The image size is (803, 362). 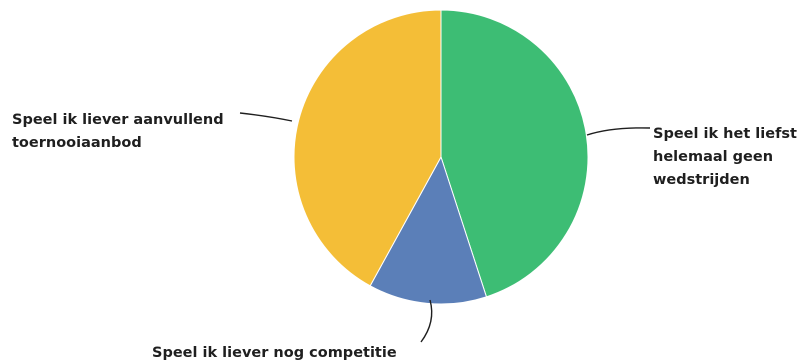 I want to click on slice-label-line: Speel ik het liefst, so click(x=725, y=134).